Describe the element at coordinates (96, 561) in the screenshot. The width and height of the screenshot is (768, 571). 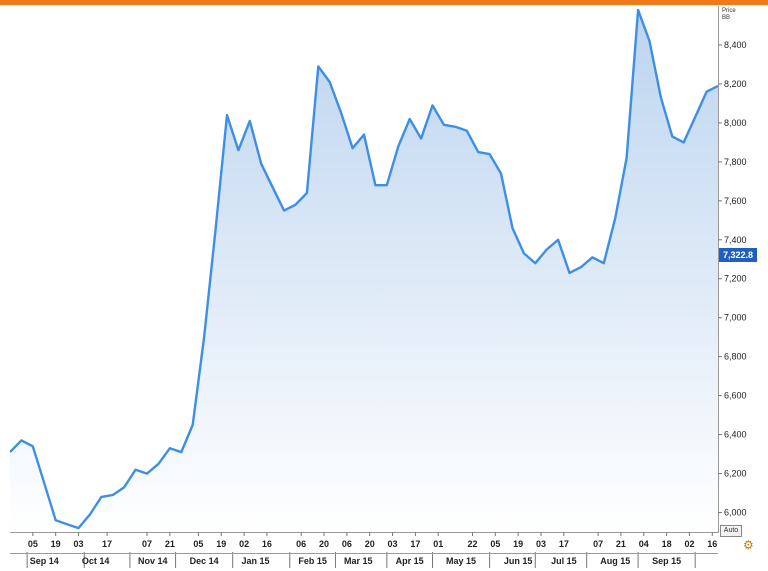
I see `x-month-label: Oct 14` at that location.